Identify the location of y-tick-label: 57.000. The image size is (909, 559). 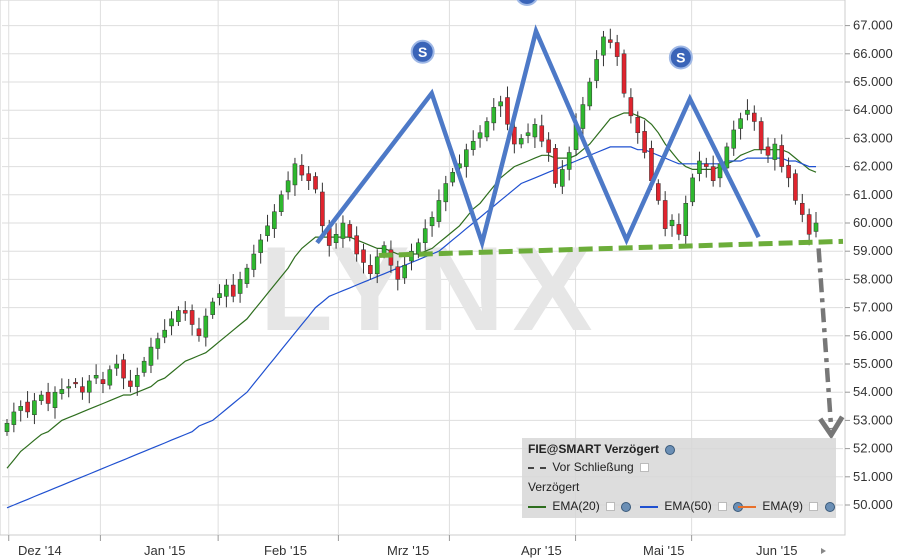
(873, 307).